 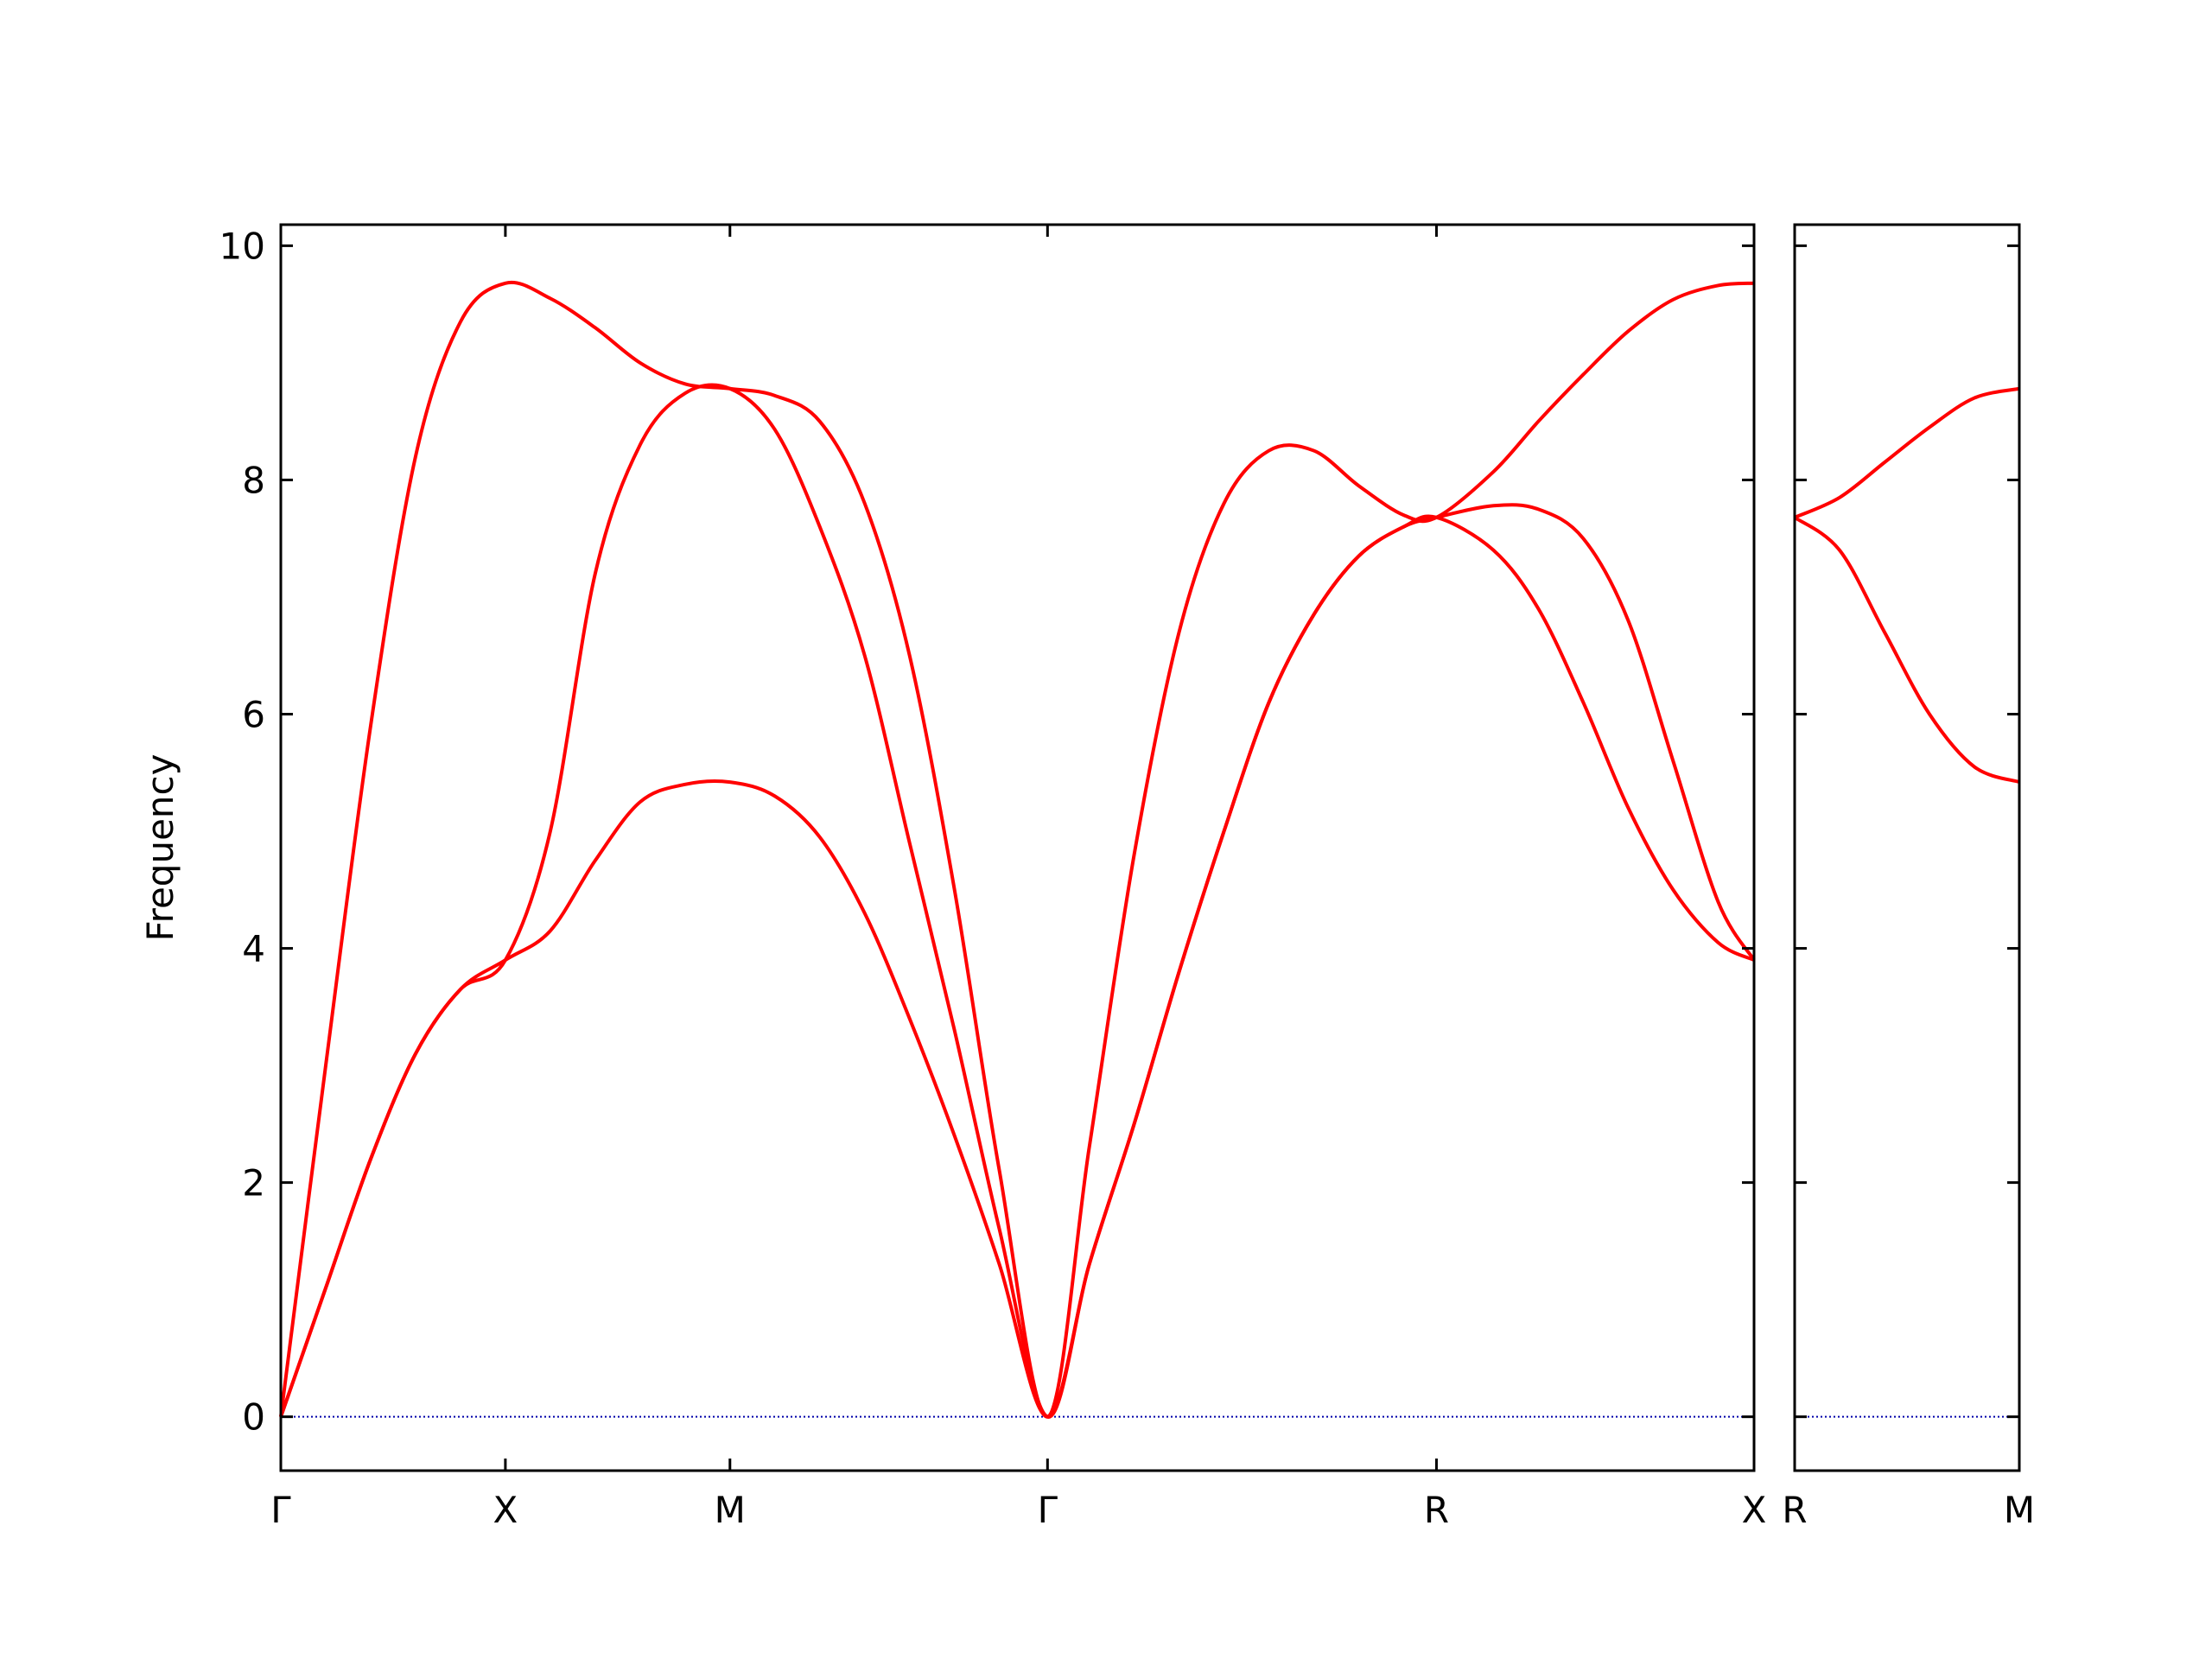 What do you see at coordinates (242, 246) in the screenshot?
I see `y-tick-label: 10` at bounding box center [242, 246].